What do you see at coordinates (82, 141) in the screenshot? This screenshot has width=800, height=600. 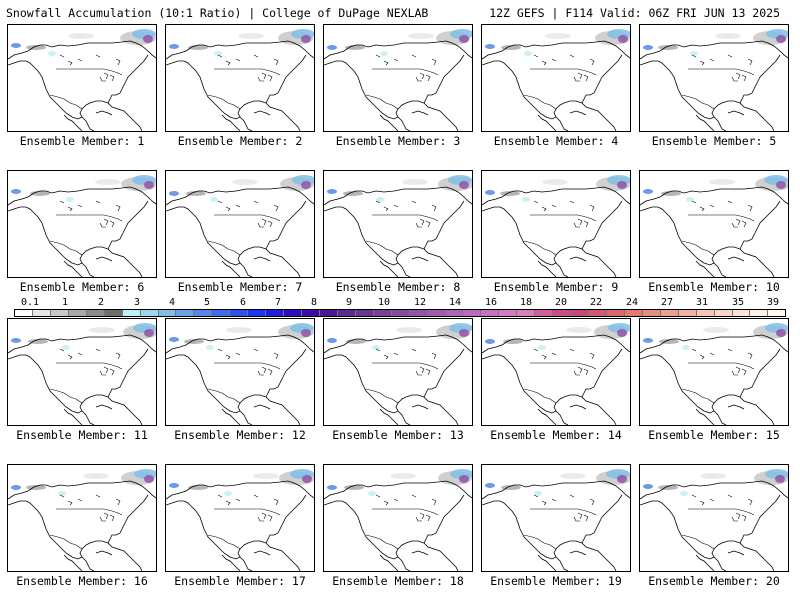 I see `ensemble-member-label: Ensemble Member: 1` at bounding box center [82, 141].